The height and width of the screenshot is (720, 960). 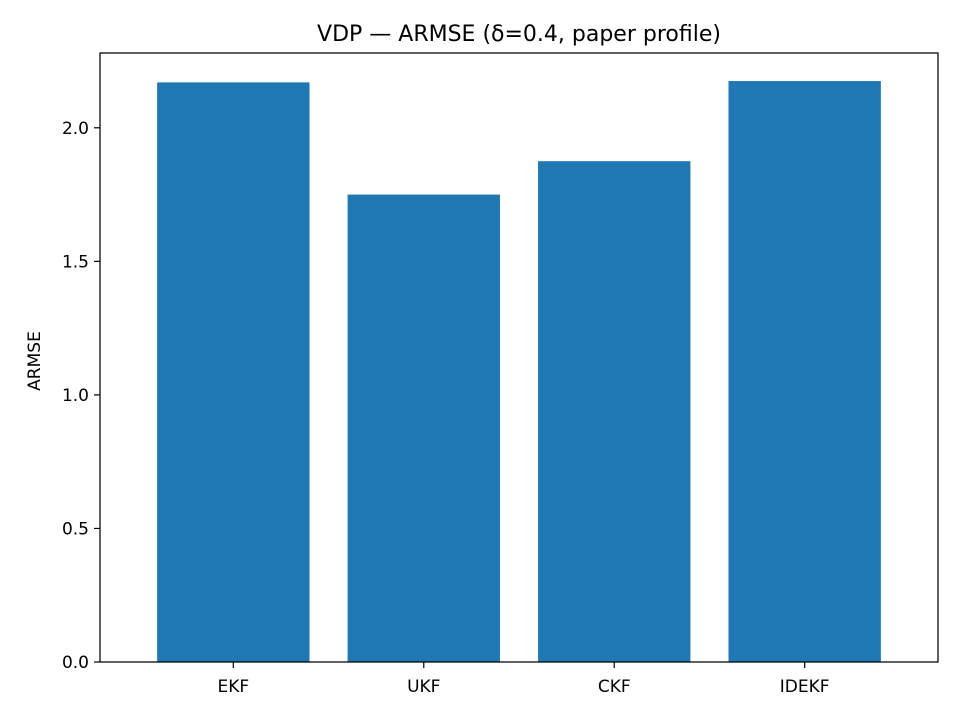 What do you see at coordinates (614, 411) in the screenshot?
I see `bar-ckf` at bounding box center [614, 411].